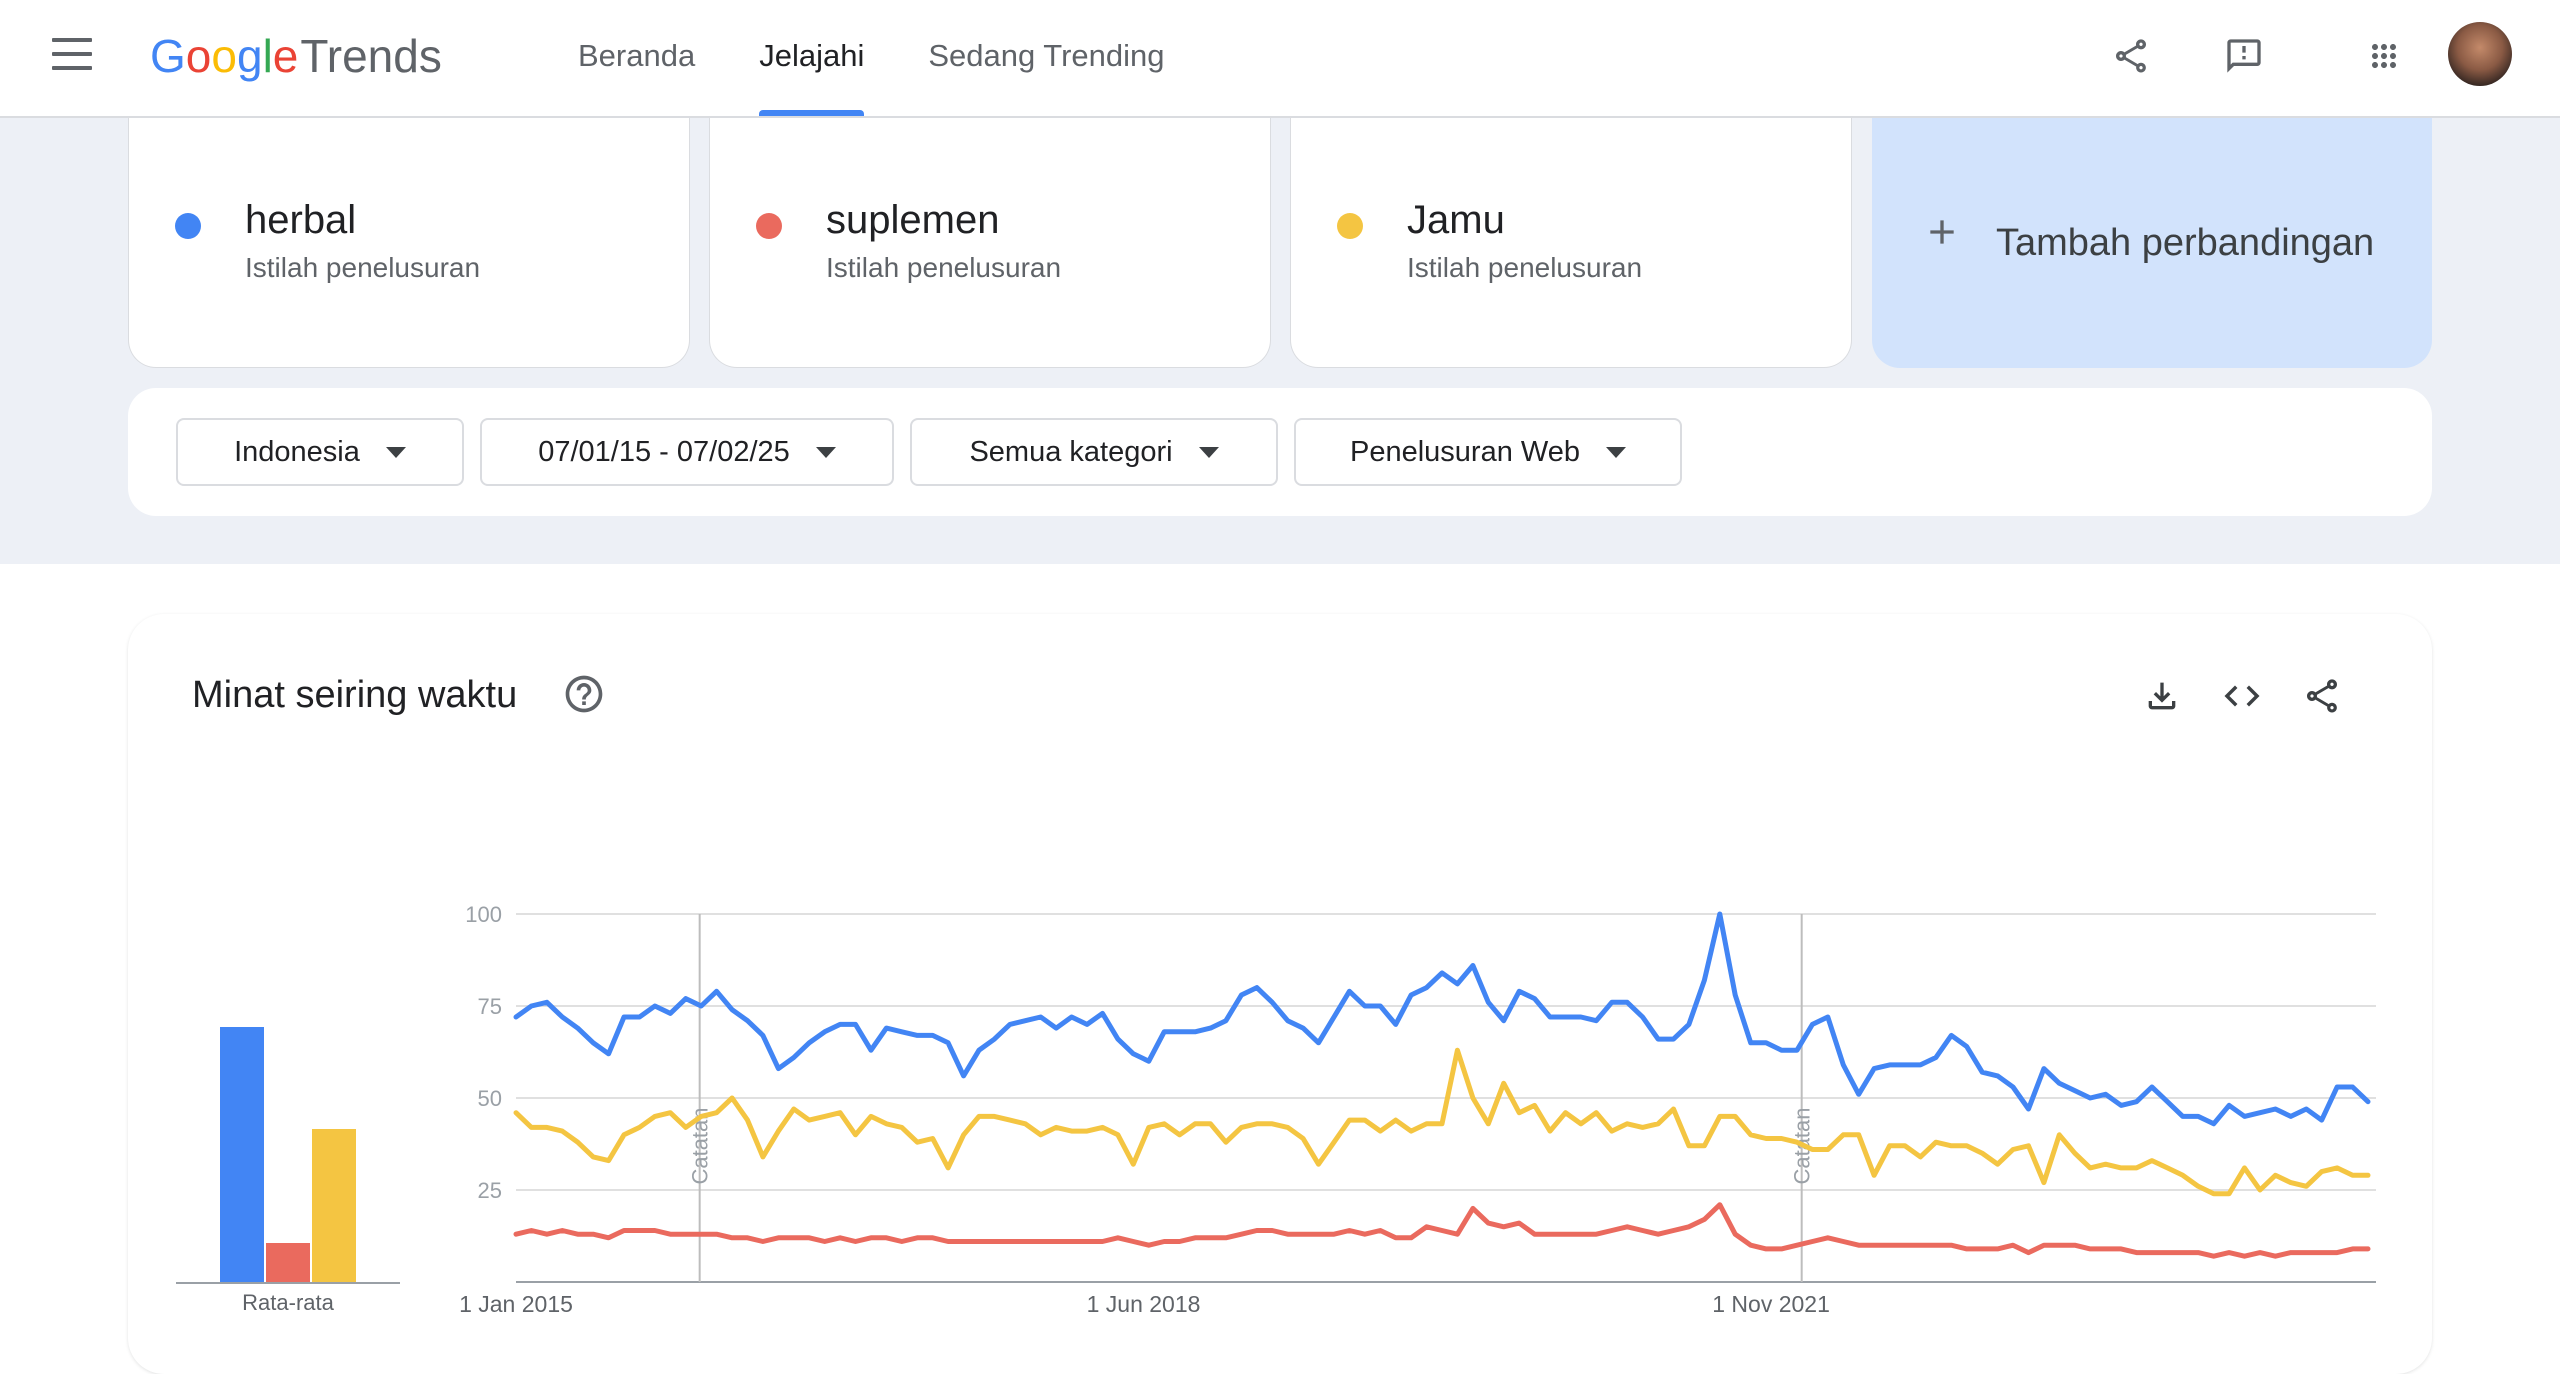 This screenshot has width=2560, height=1374. What do you see at coordinates (1442, 1122) in the screenshot?
I see `series-line-jamu` at bounding box center [1442, 1122].